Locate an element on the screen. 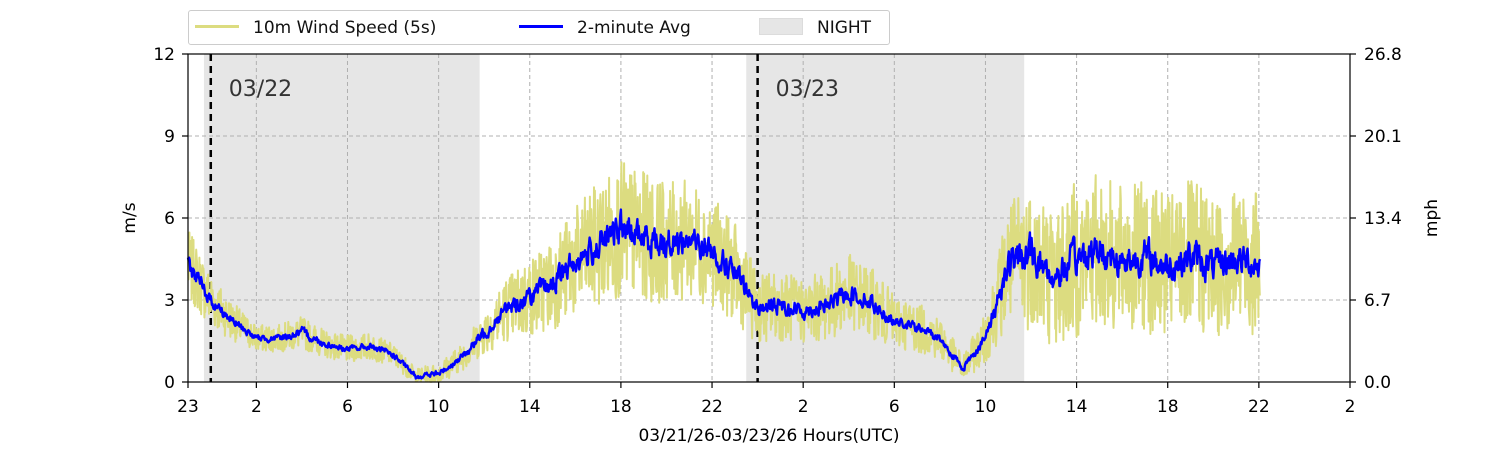  legend-label: 10m Wind Speed (5s) is located at coordinates (345, 28).